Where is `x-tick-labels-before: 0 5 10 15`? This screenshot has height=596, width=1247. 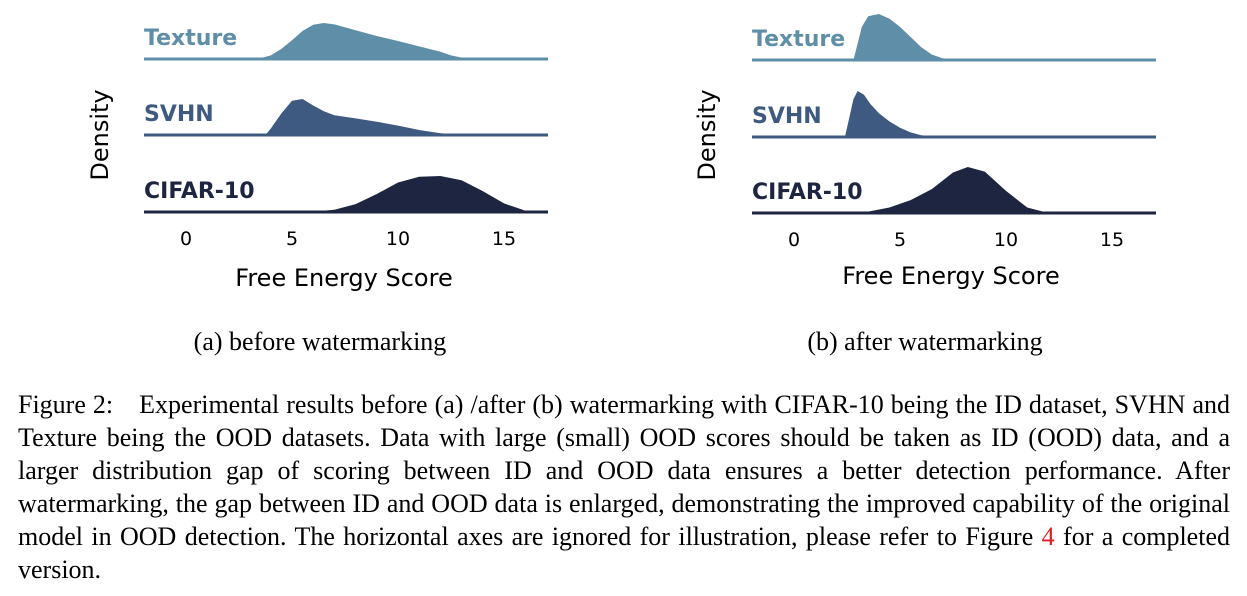
x-tick-labels-before: 0 5 10 15 is located at coordinates (348, 239).